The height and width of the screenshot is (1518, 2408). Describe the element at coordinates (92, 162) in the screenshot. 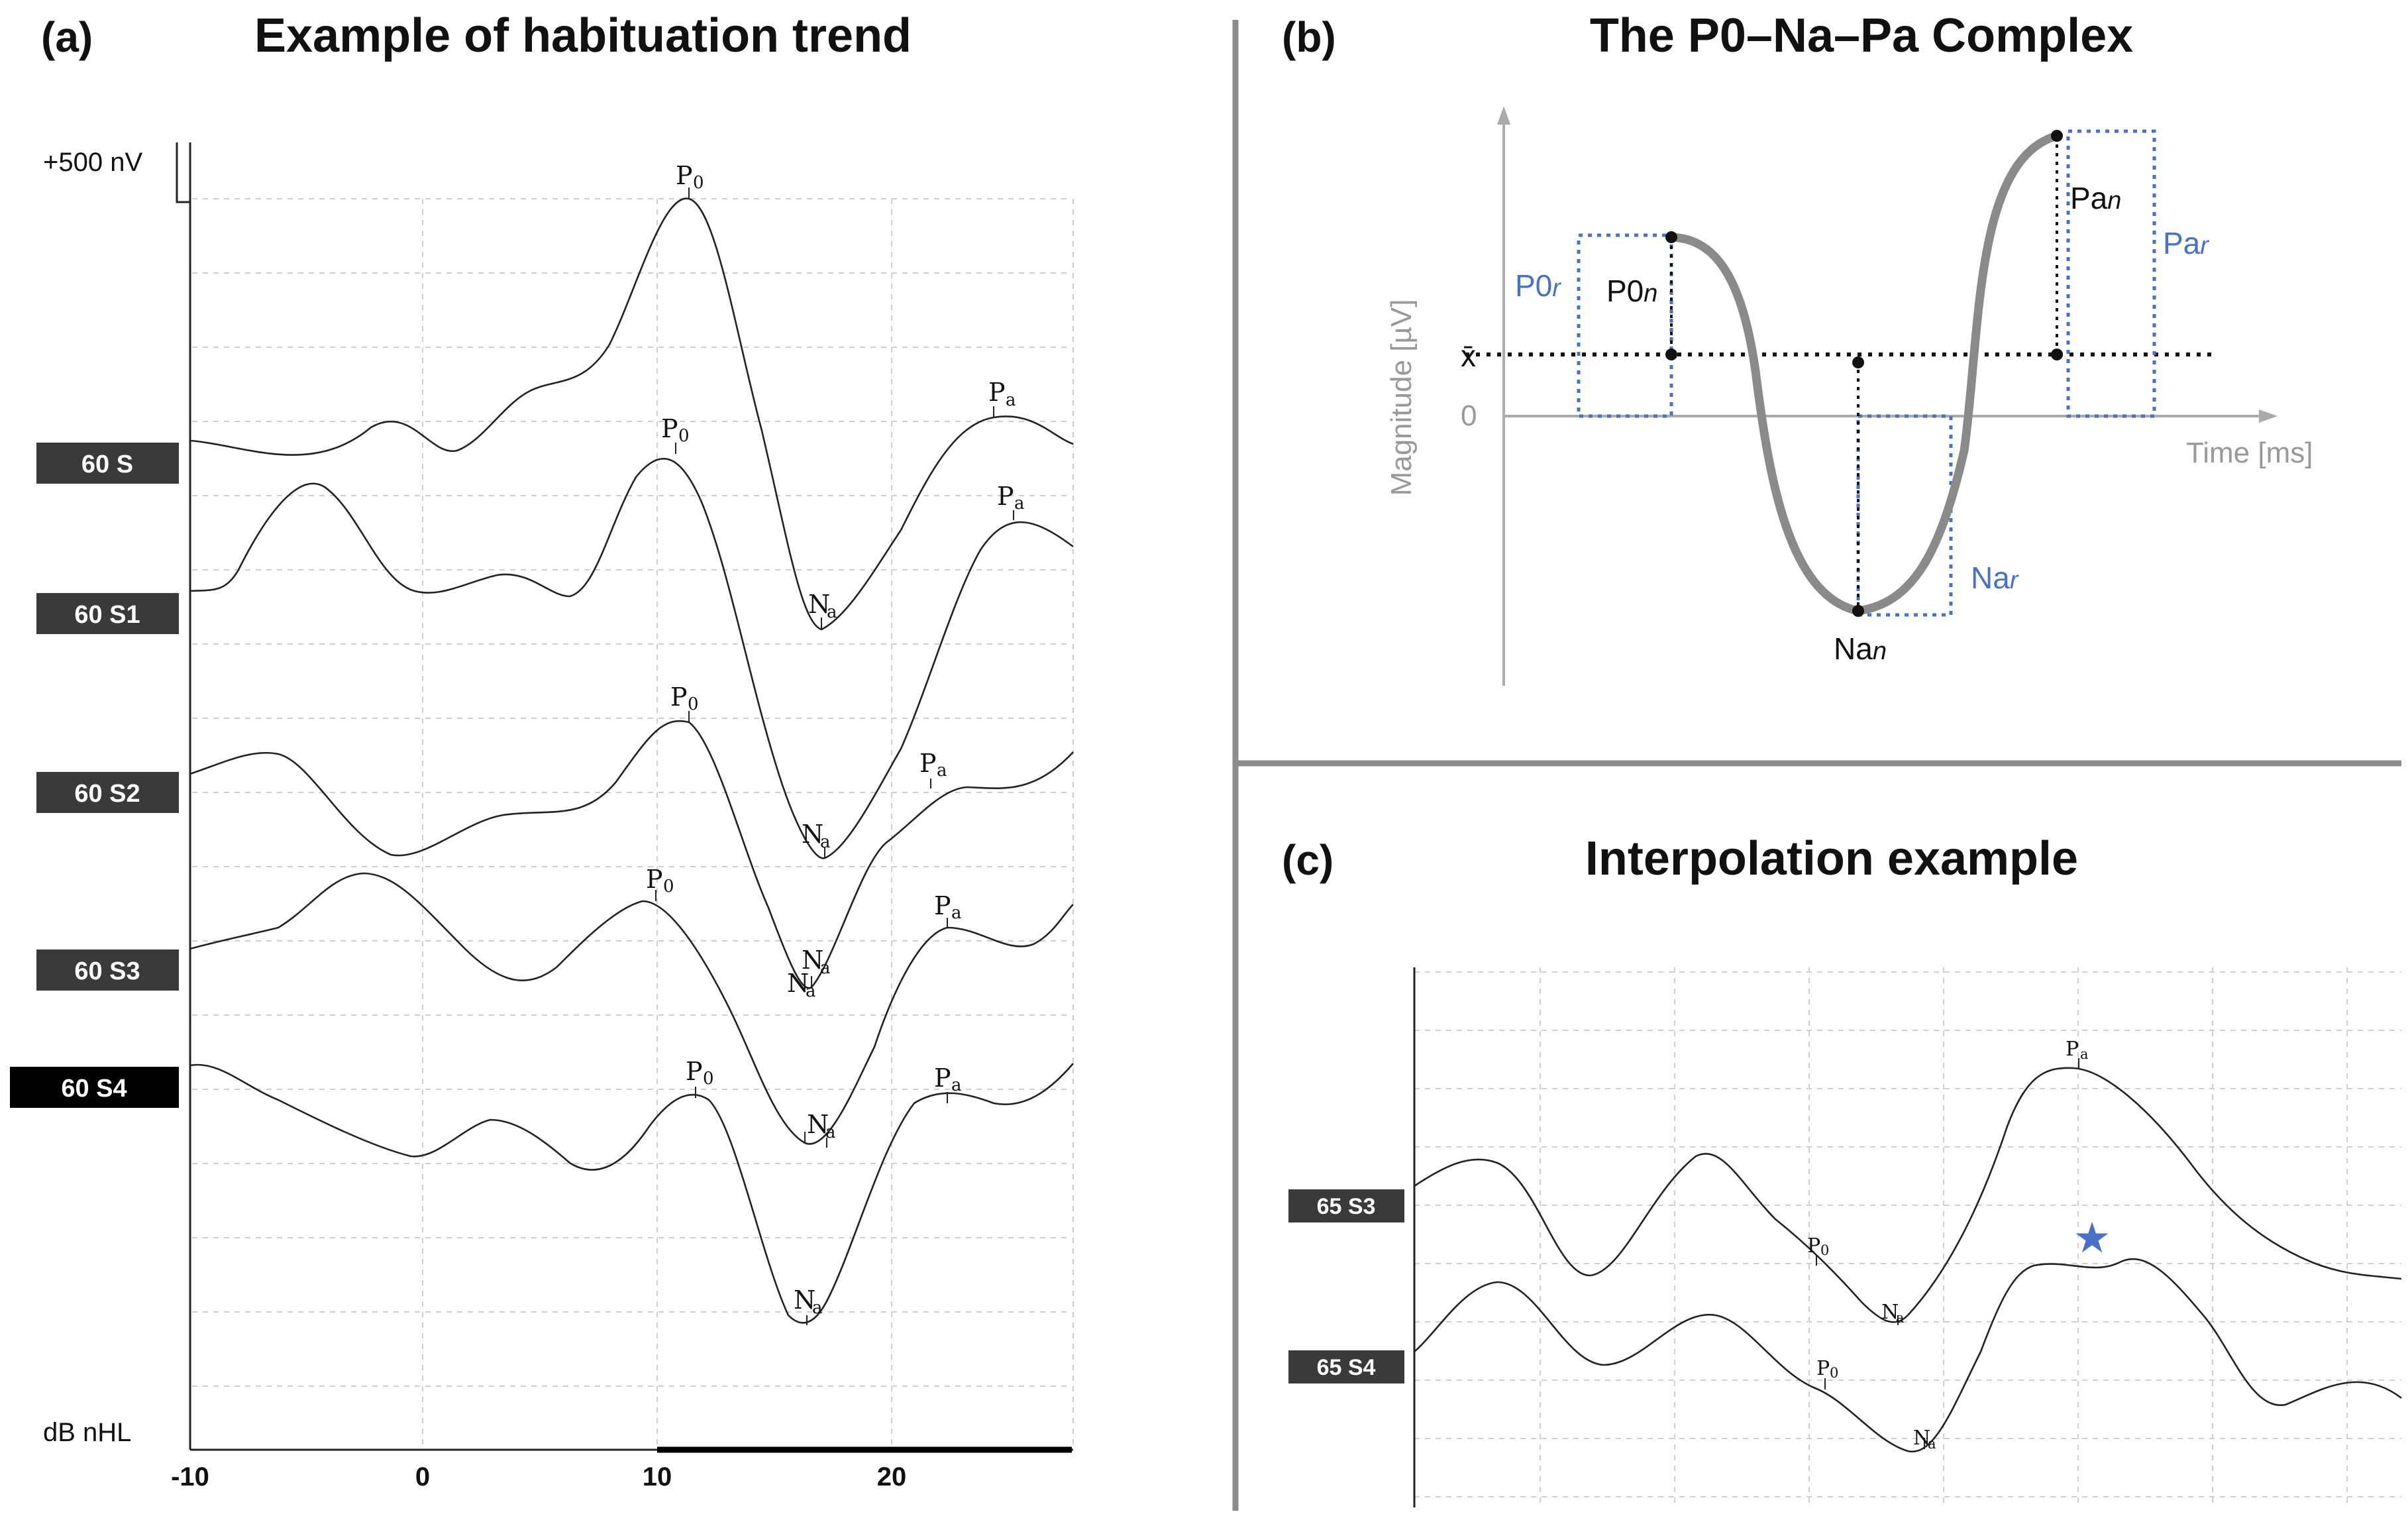

I see `panel-a-scale-label: +500 nV` at that location.